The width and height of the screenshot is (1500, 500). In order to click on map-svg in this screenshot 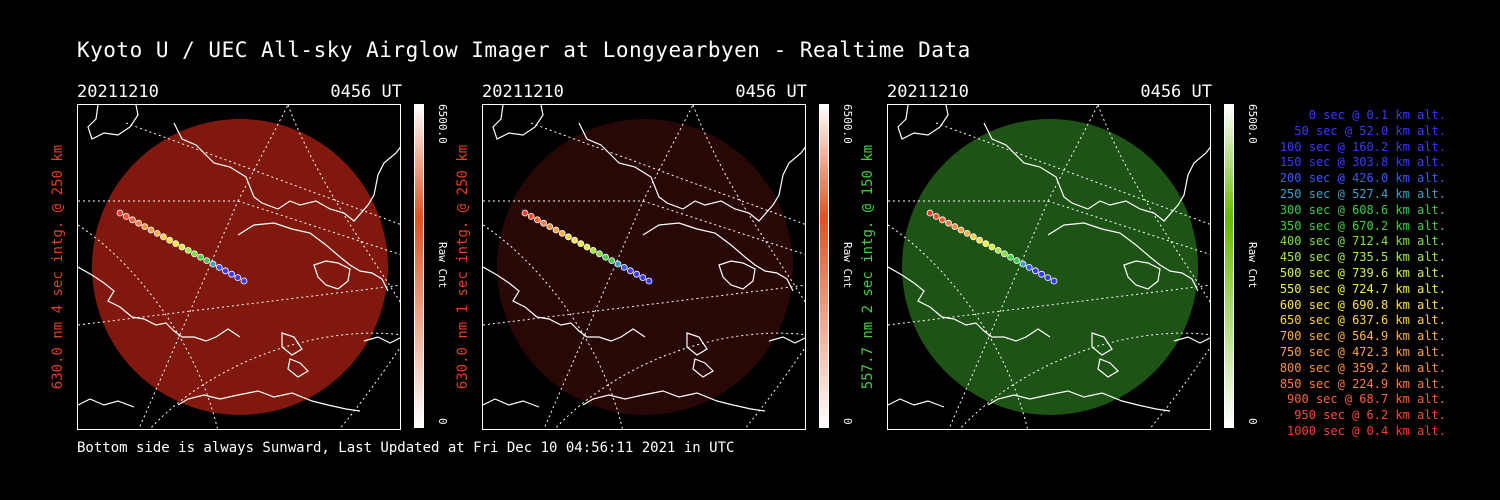, I will do `click(1049, 267)`.